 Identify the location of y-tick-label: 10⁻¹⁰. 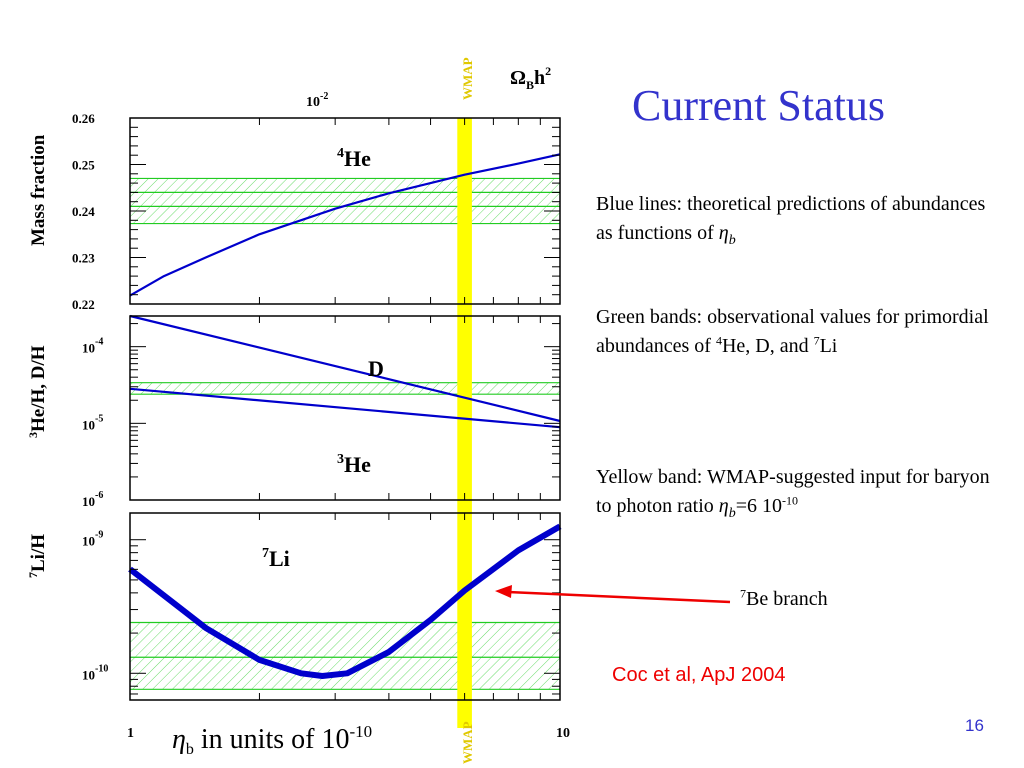
(95, 672).